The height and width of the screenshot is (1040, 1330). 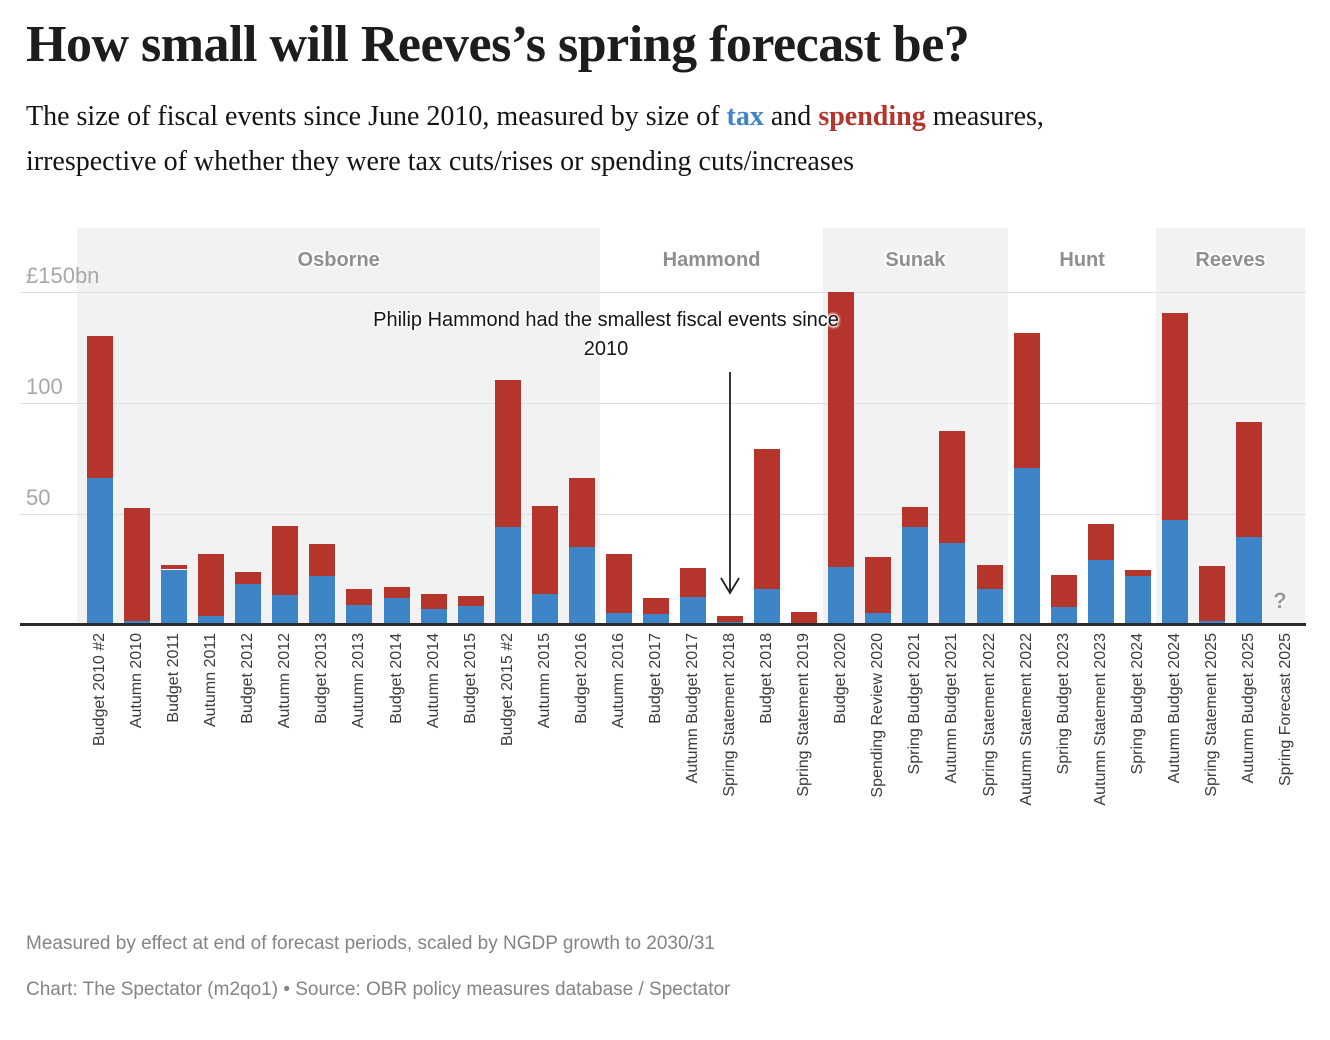 What do you see at coordinates (730, 483) in the screenshot?
I see `annotation-arrow-icon` at bounding box center [730, 483].